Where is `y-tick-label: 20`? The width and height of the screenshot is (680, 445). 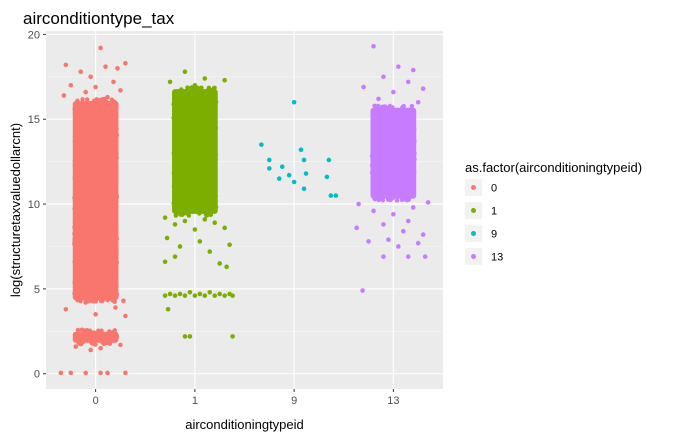
y-tick-label: 20 is located at coordinates (34, 35).